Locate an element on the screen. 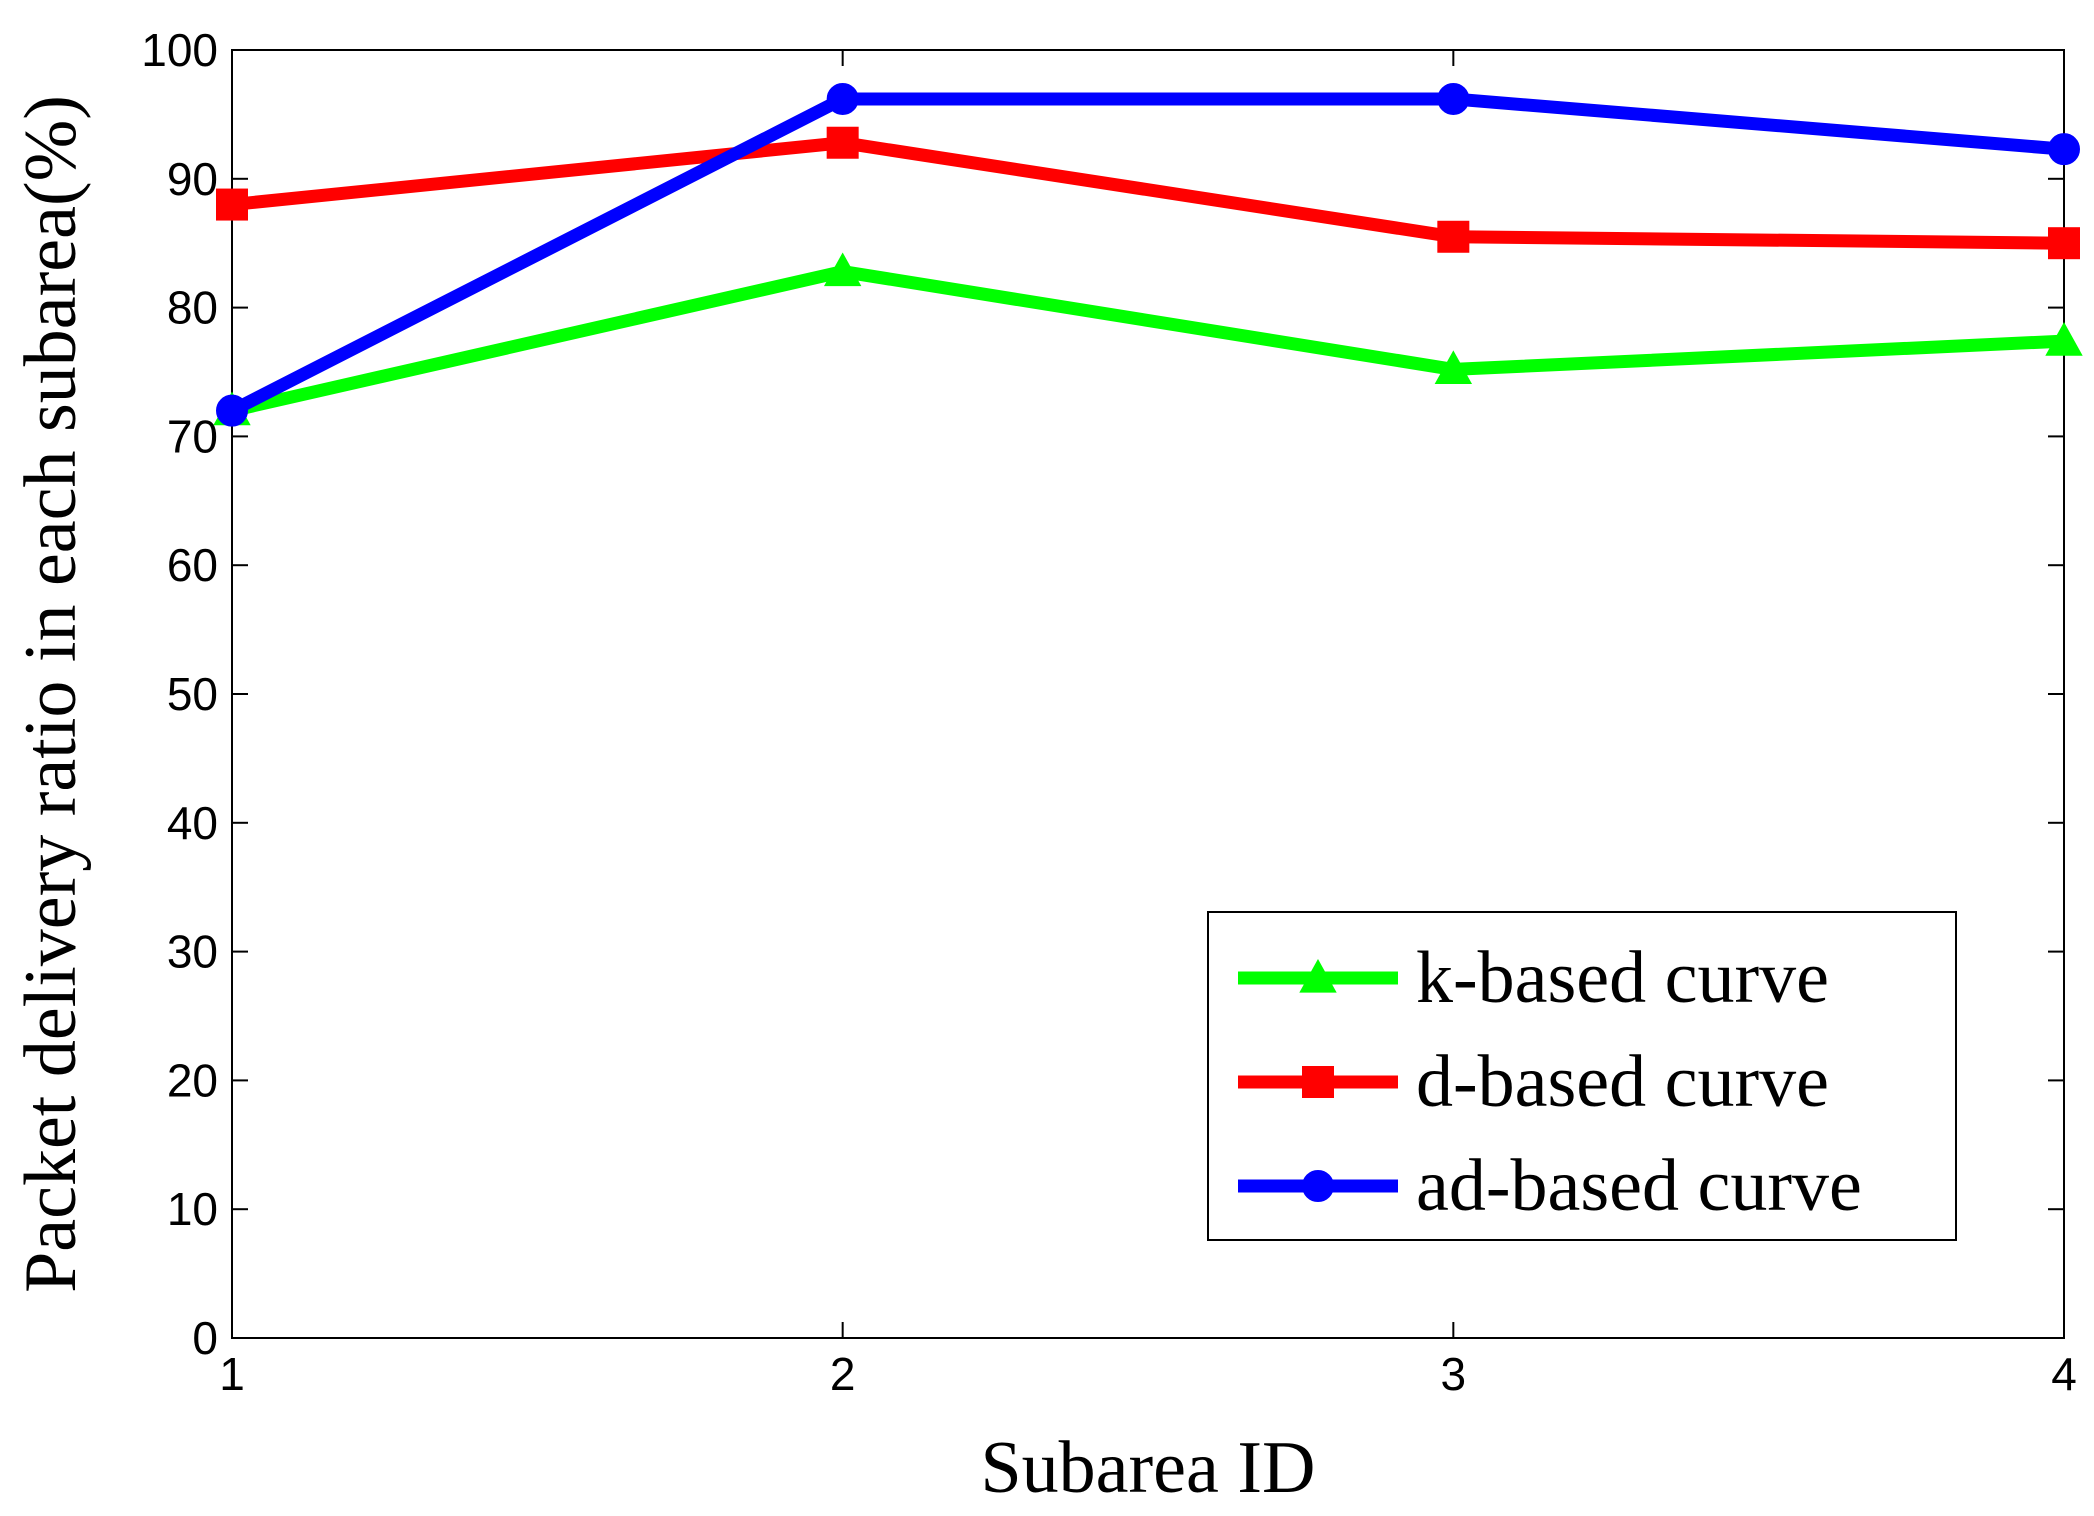  y-tick-label: 30 is located at coordinates (192, 952).